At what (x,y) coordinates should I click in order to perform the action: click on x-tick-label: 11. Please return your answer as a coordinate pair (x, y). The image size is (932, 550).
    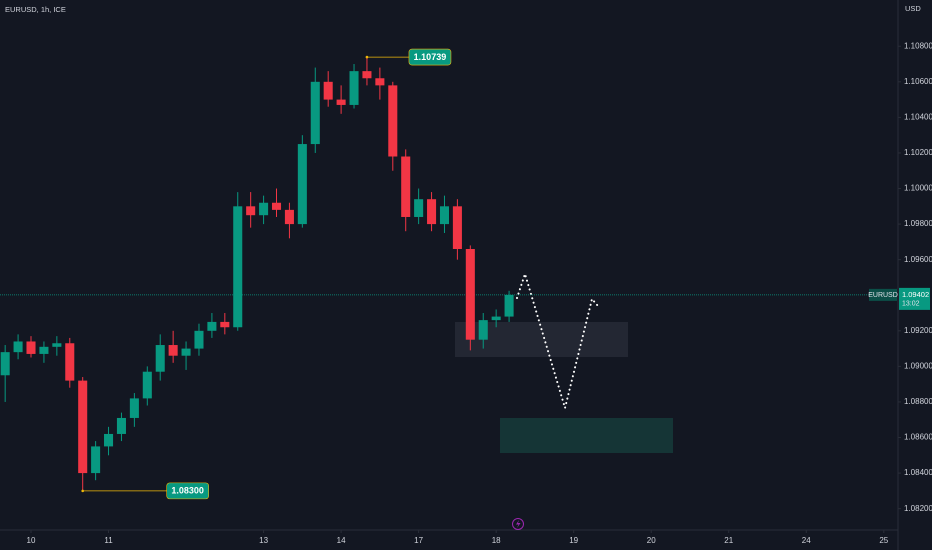
    Looking at the image, I should click on (108, 540).